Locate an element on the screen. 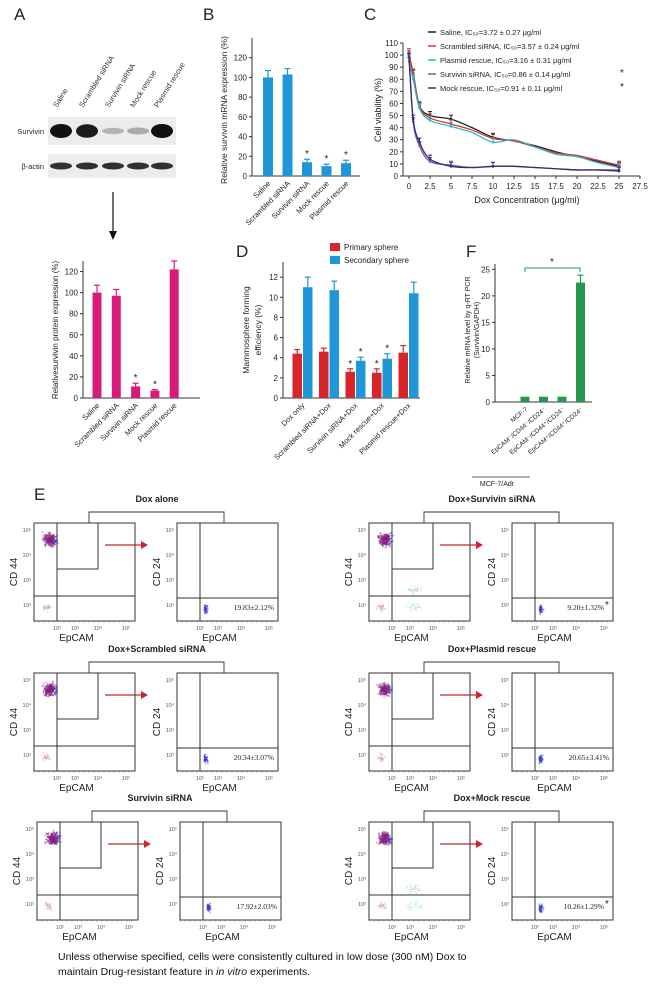 The image size is (648, 986). y-tick-label: 10⁵ is located at coordinates (362, 530).